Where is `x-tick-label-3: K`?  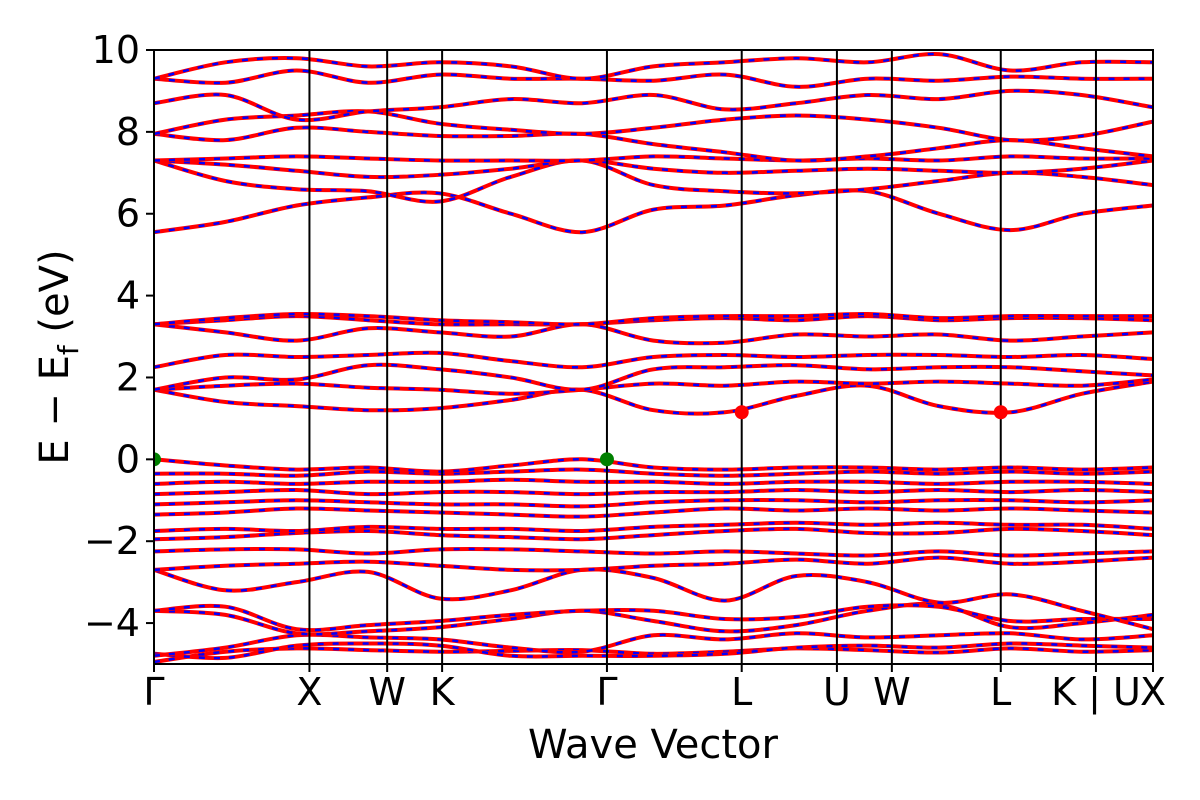
x-tick-label-3: K is located at coordinates (443, 692).